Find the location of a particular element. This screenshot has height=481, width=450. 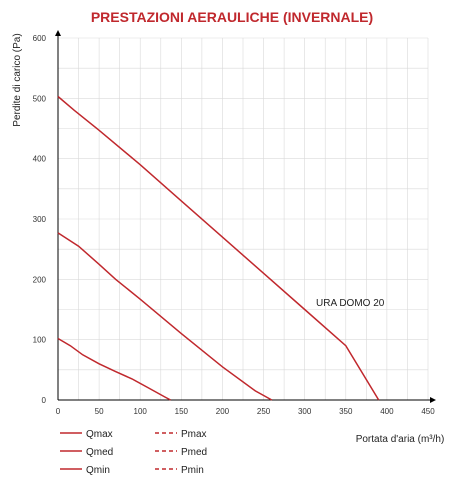

y-tick-label: 500 is located at coordinates (40, 98).